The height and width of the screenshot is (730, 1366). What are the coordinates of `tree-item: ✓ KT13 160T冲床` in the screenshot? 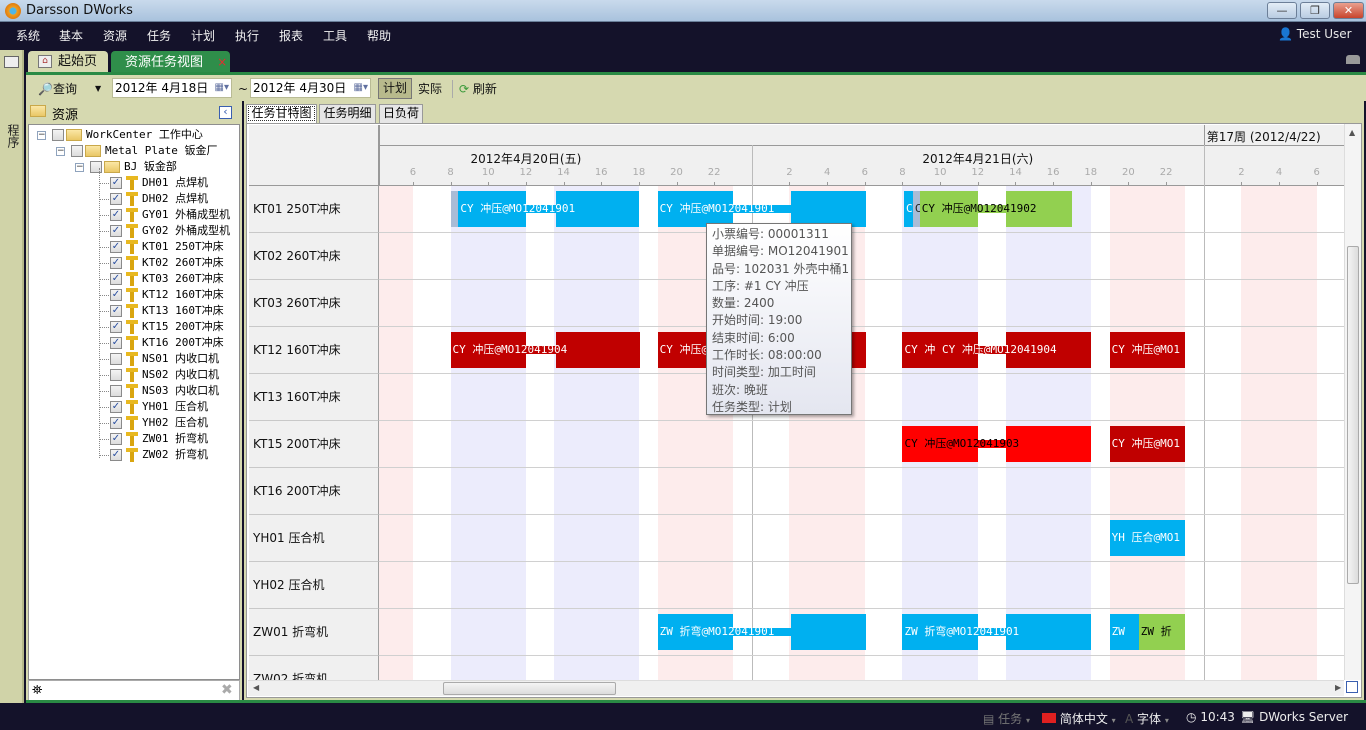 It's located at (134, 311).